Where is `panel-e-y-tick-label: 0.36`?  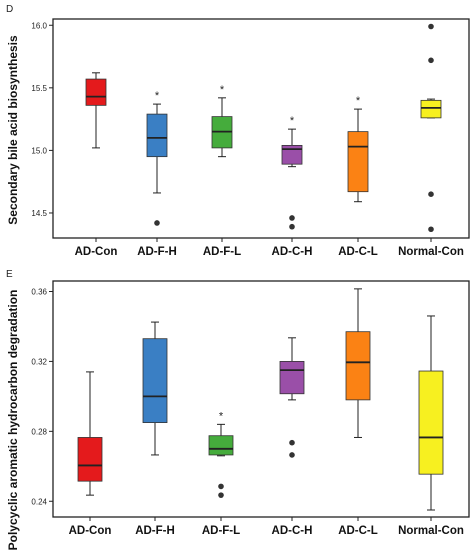 panel-e-y-tick-label: 0.36 is located at coordinates (39, 291).